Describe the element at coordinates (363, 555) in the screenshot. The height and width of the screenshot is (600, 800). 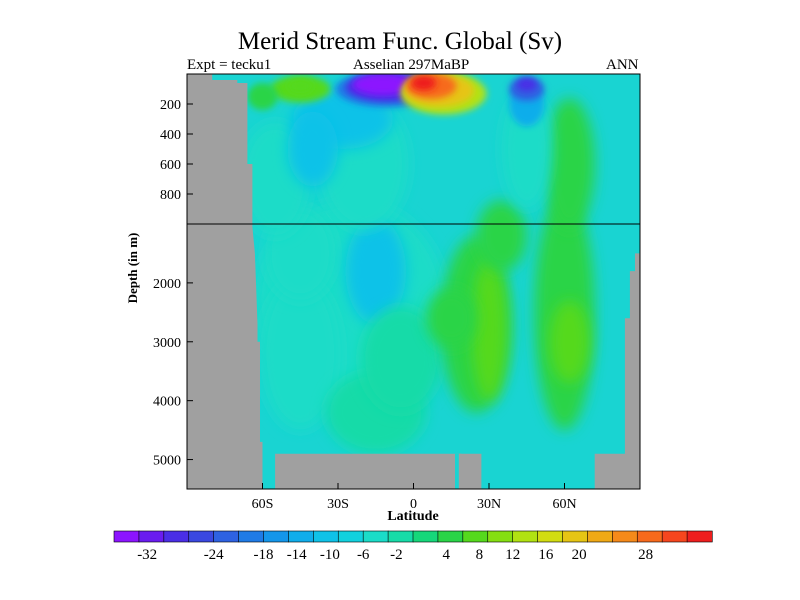
I see `colorbar-label--6: -6` at that location.